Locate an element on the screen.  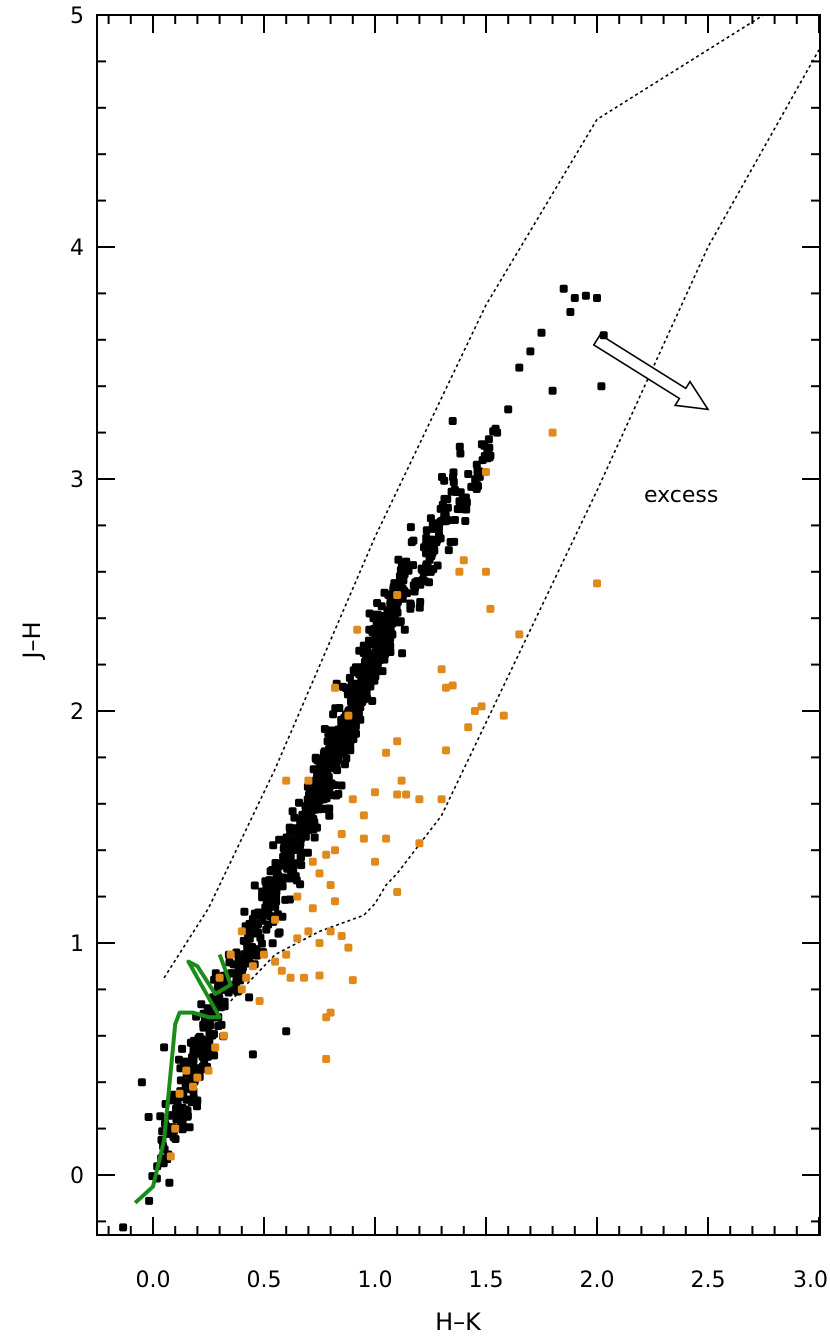
y-tick-label: 1 is located at coordinates (77, 944).